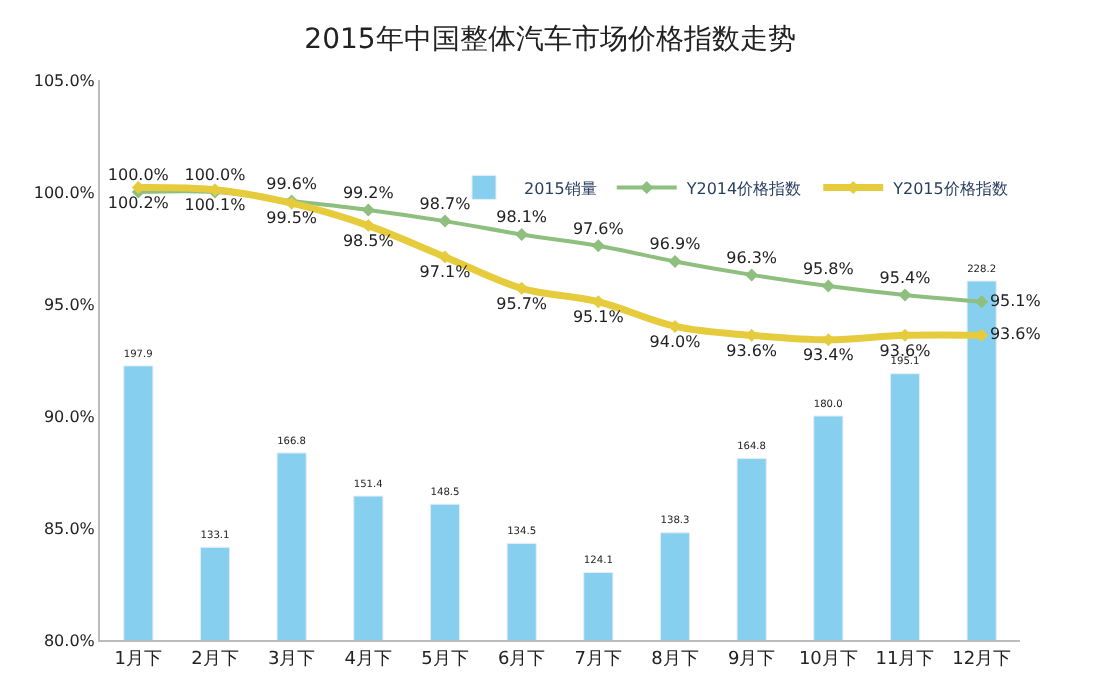 The image size is (1100, 700). Describe the element at coordinates (64, 192) in the screenshot. I see `y-tick-label: 100.0%` at that location.